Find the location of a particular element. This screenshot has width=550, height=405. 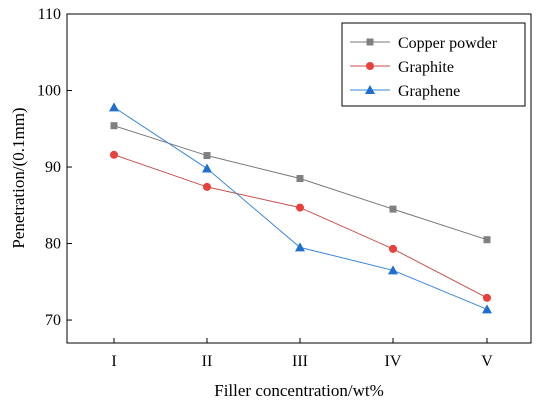

legend-label-graphite: Graphite is located at coordinates (426, 67).